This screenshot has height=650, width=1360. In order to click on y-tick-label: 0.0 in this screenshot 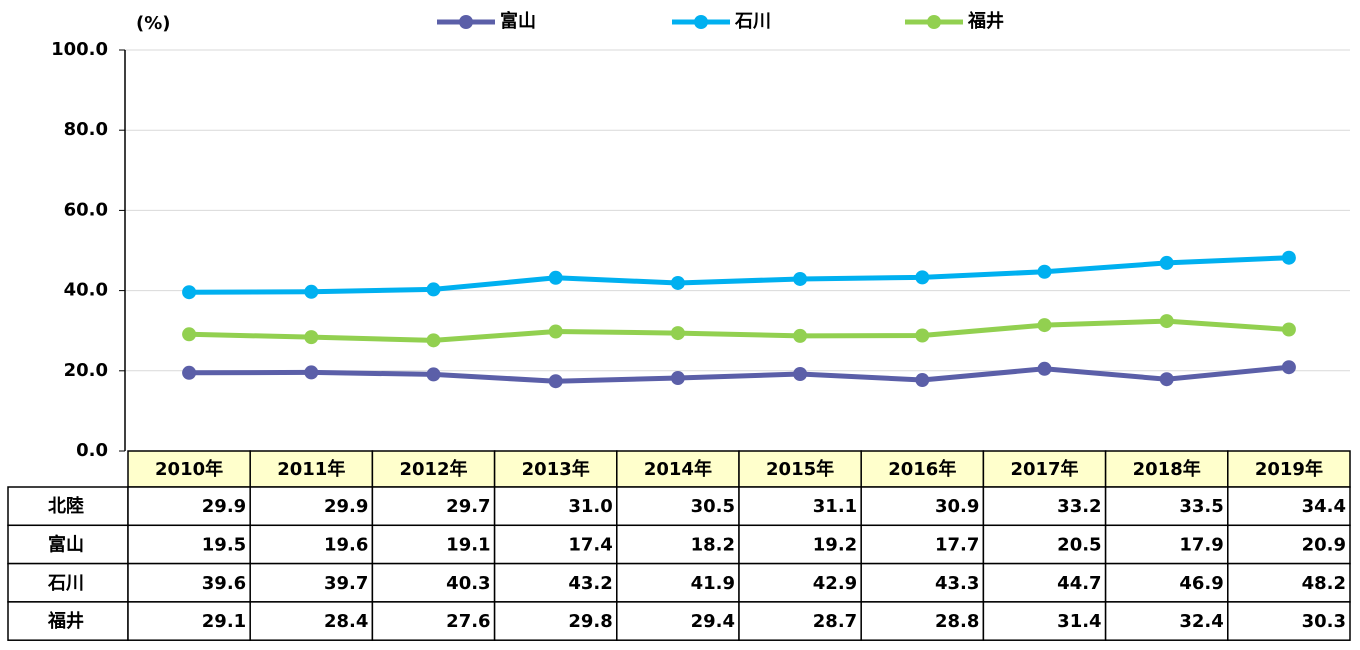, I will do `click(92, 450)`.